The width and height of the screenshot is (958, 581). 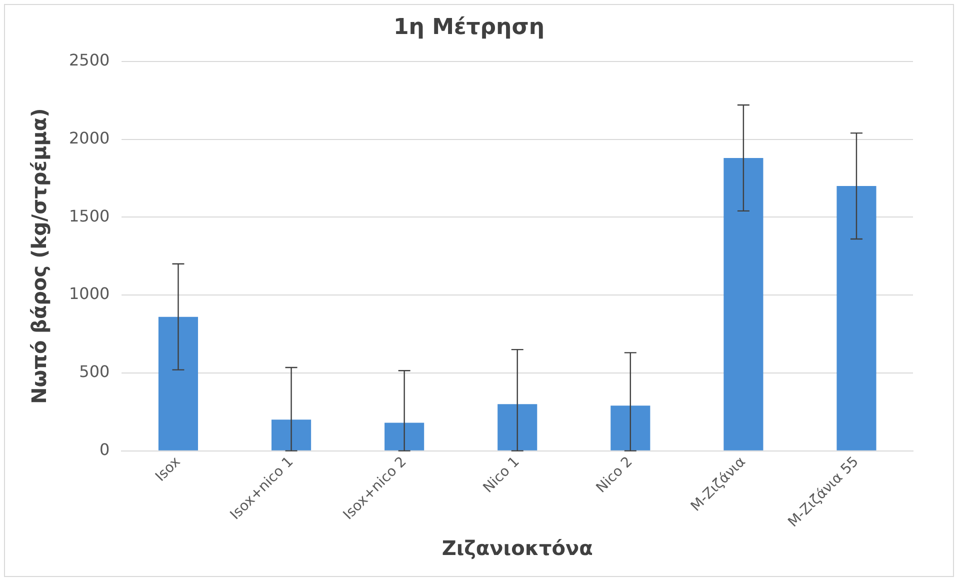 What do you see at coordinates (89, 294) in the screenshot?
I see `y-tick-label: 1000` at bounding box center [89, 294].